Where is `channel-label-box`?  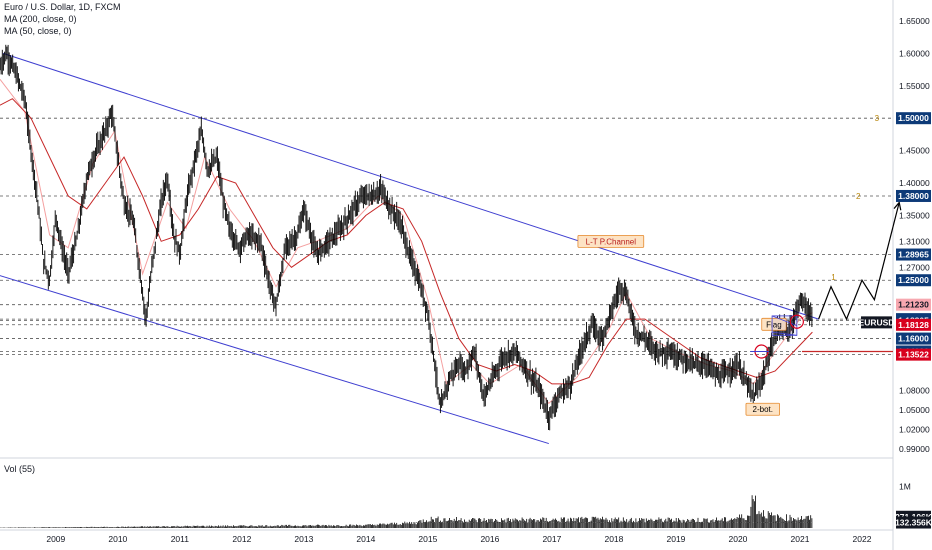 channel-label-box is located at coordinates (611, 241).